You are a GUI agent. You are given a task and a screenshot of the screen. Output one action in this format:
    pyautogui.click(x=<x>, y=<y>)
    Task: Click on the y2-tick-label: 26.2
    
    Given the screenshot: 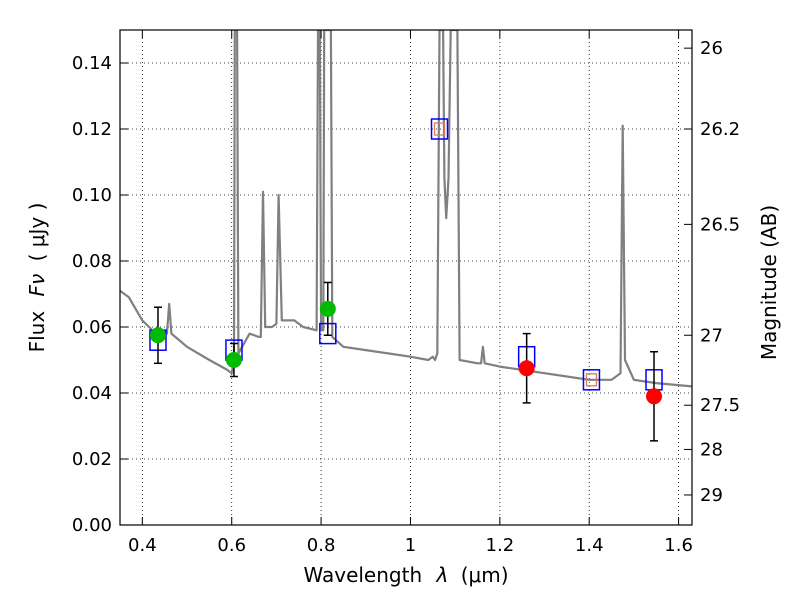 What is the action you would take?
    pyautogui.click(x=720, y=129)
    